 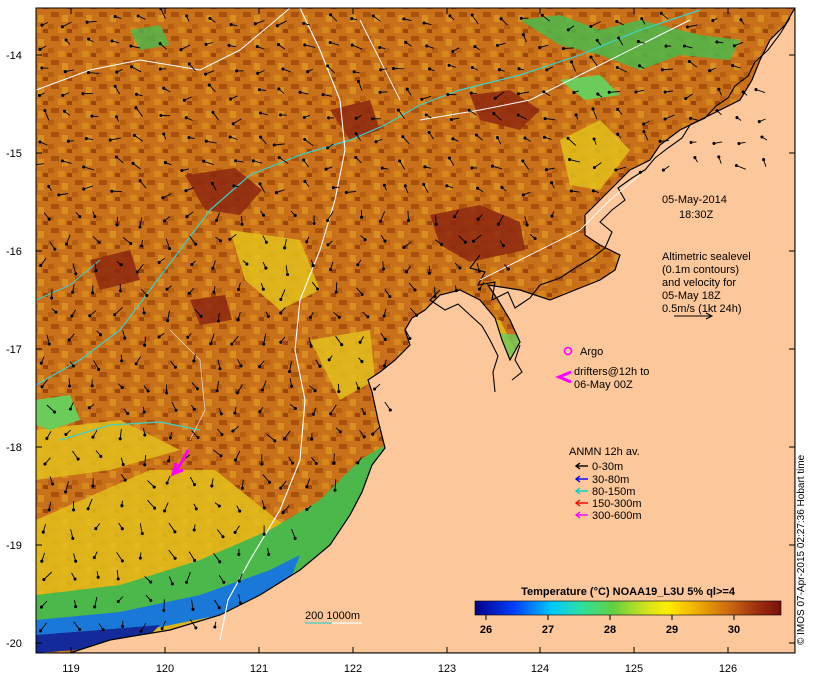 I want to click on lat-tick-label: -19, so click(x=14, y=546).